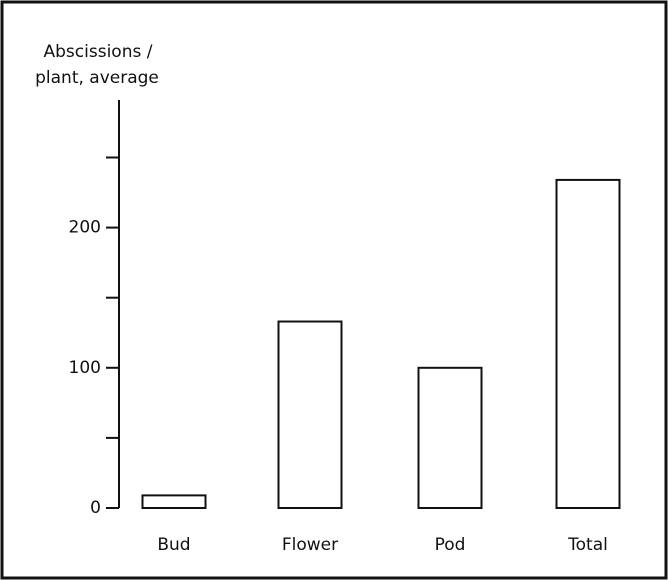  Describe the element at coordinates (97, 78) in the screenshot. I see `y-axis-label: plant, average` at that location.